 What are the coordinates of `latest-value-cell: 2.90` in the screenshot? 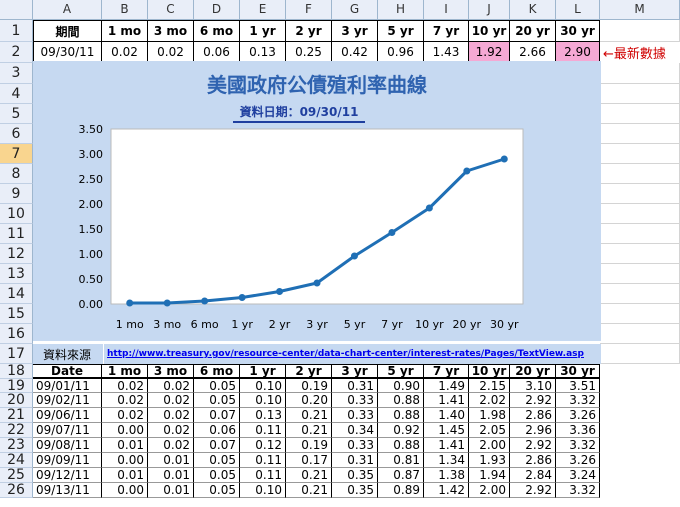 It's located at (578, 52).